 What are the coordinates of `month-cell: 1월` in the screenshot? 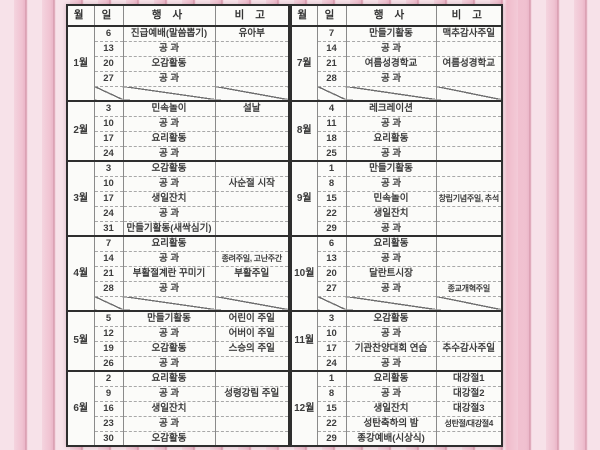 It's located at (80, 63).